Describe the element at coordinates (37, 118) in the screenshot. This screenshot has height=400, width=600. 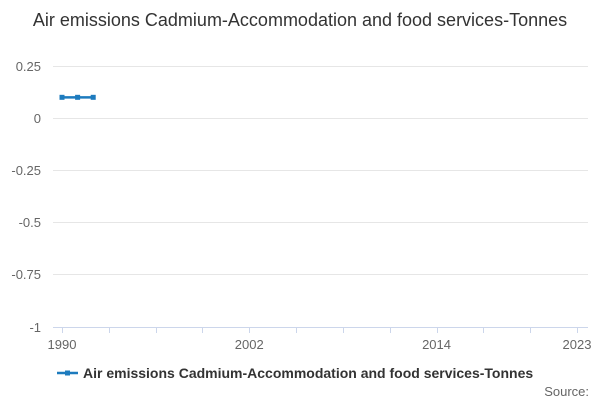
I see `y-axis-tick-label: 0` at that location.